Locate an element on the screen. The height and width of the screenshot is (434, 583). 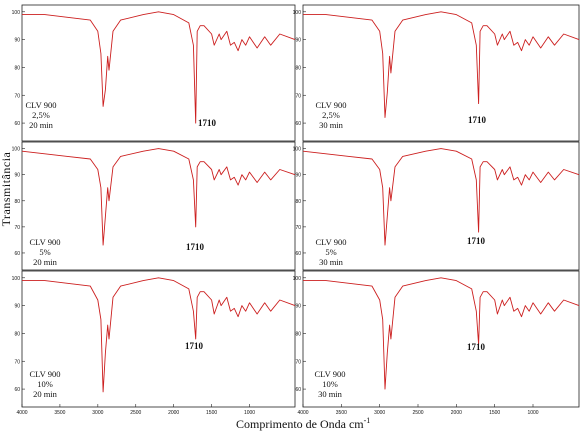
x-axis-label-unit-exponent: -1 is located at coordinates (367, 420).